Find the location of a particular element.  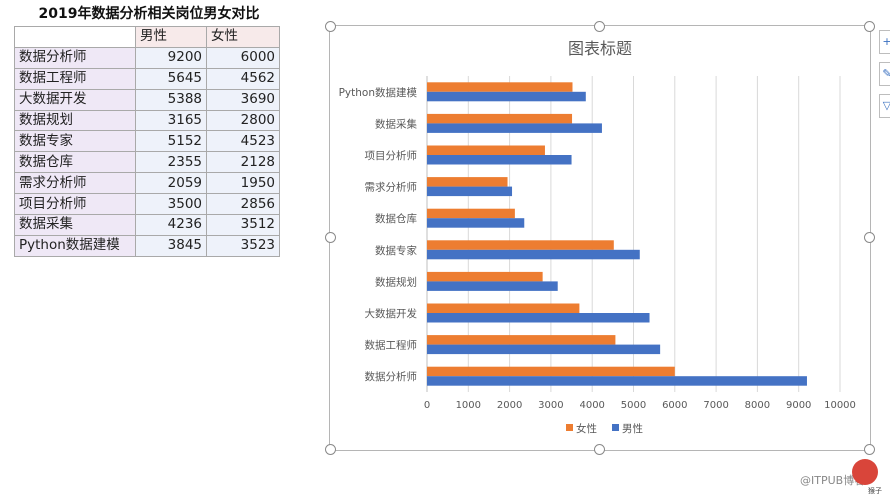

value-cell: 3690 is located at coordinates (243, 99).